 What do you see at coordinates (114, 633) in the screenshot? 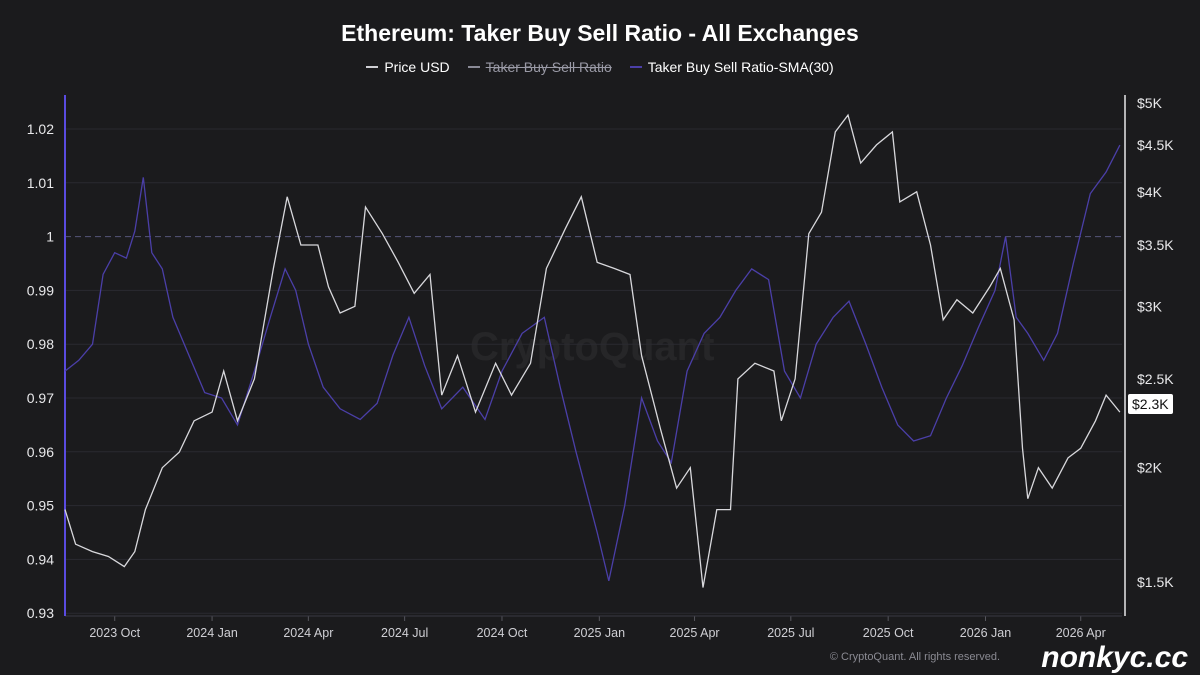
I see `x-tick-label: 2023 Oct` at bounding box center [114, 633].